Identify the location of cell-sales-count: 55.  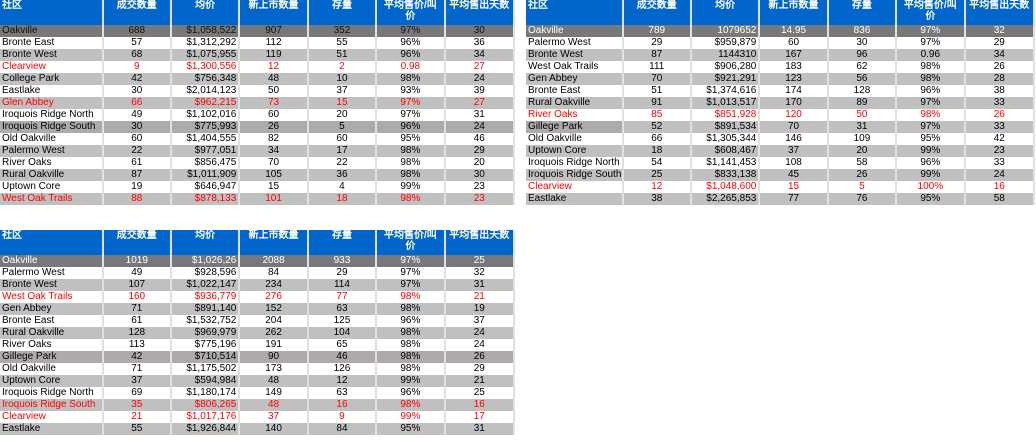
(137, 429).